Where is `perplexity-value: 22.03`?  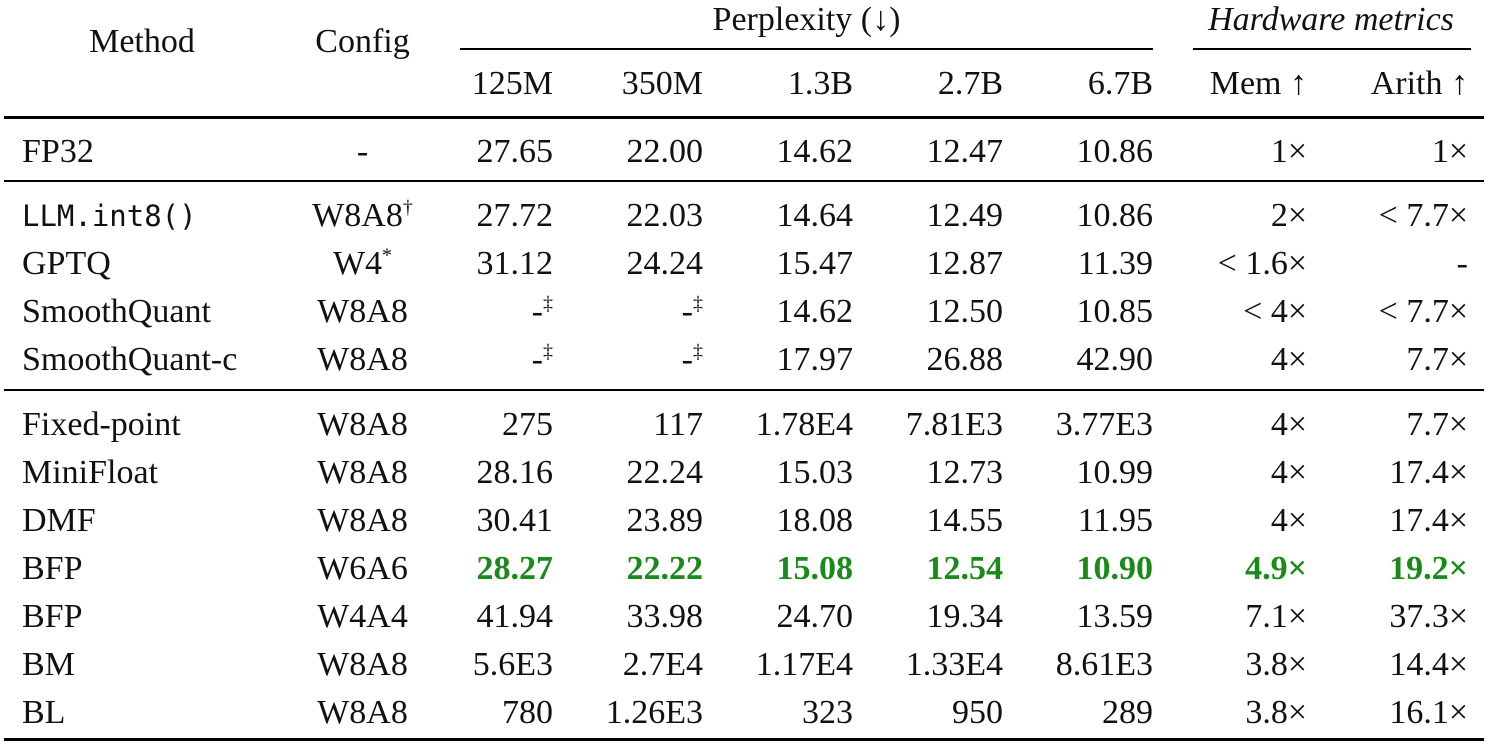 perplexity-value: 22.03 is located at coordinates (665, 215).